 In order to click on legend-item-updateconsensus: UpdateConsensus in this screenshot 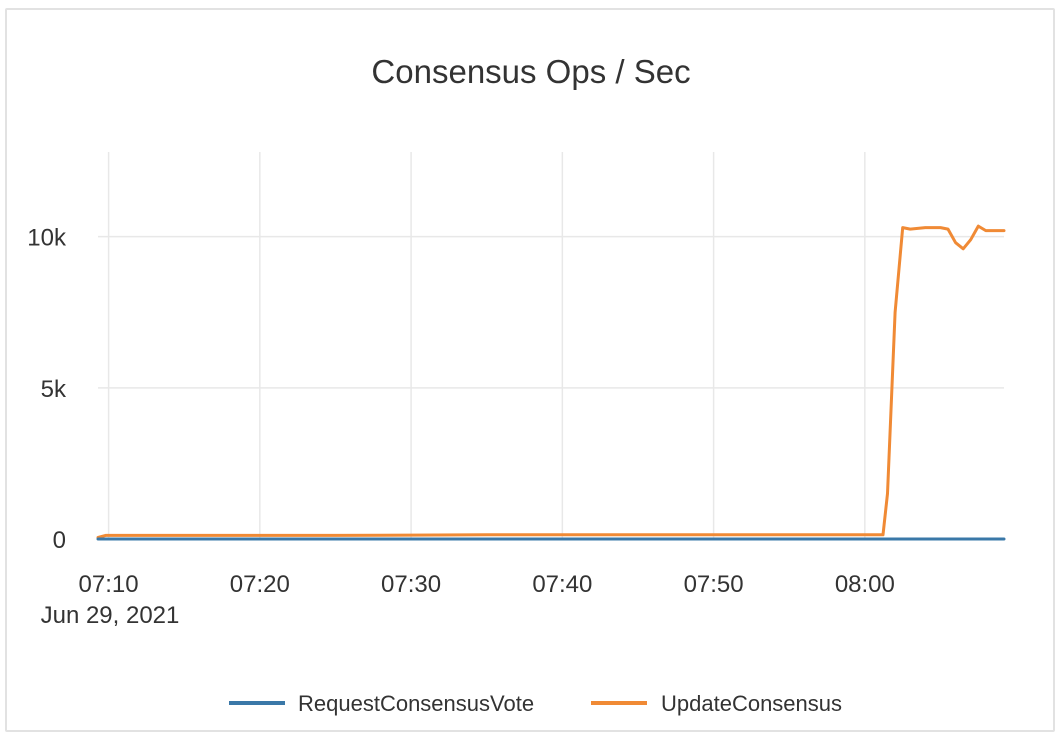, I will do `click(716, 703)`.